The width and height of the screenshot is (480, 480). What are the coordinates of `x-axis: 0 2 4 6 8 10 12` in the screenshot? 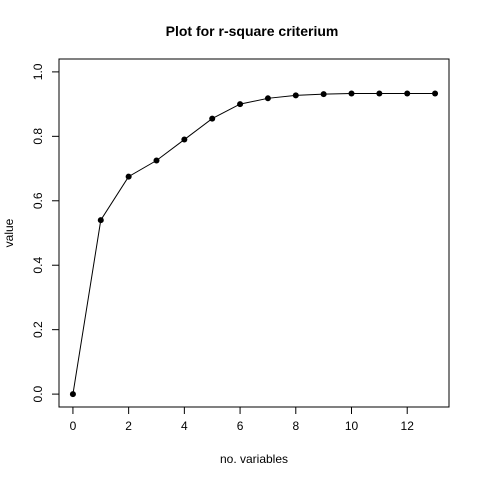 It's located at (242, 420).